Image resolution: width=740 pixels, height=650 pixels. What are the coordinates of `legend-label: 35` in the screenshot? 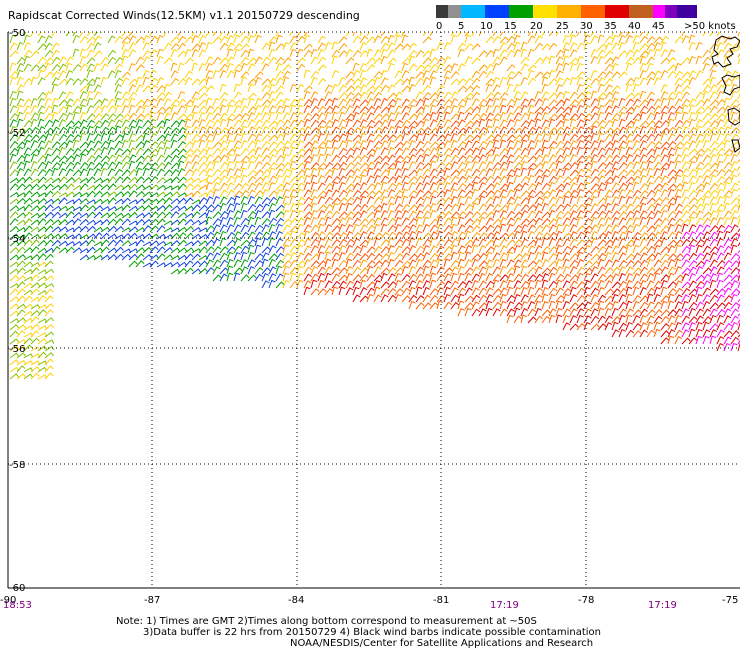 It's located at (610, 26).